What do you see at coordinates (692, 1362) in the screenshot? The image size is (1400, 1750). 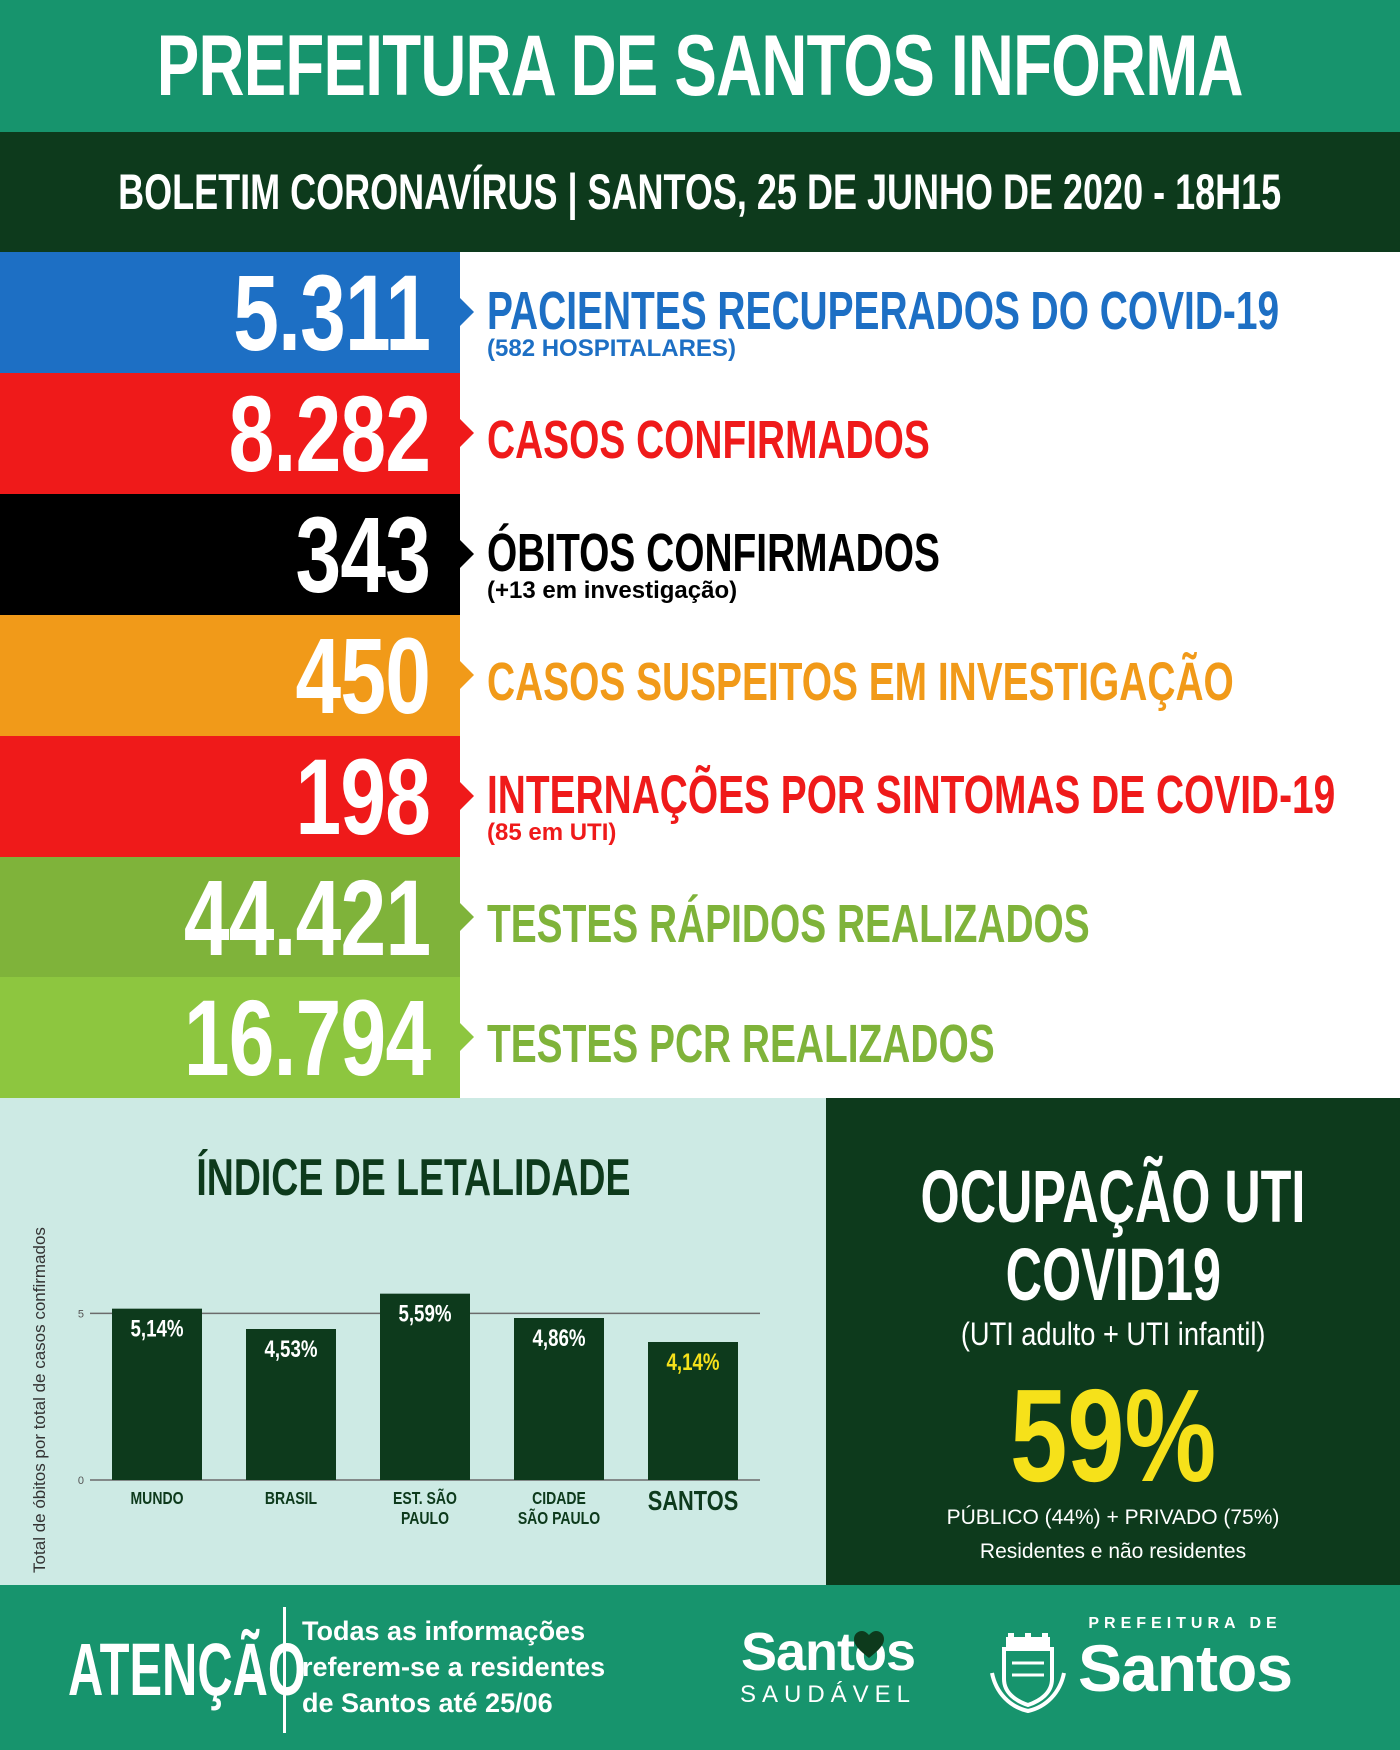 I see `bar-value-label: 4,14%` at bounding box center [692, 1362].